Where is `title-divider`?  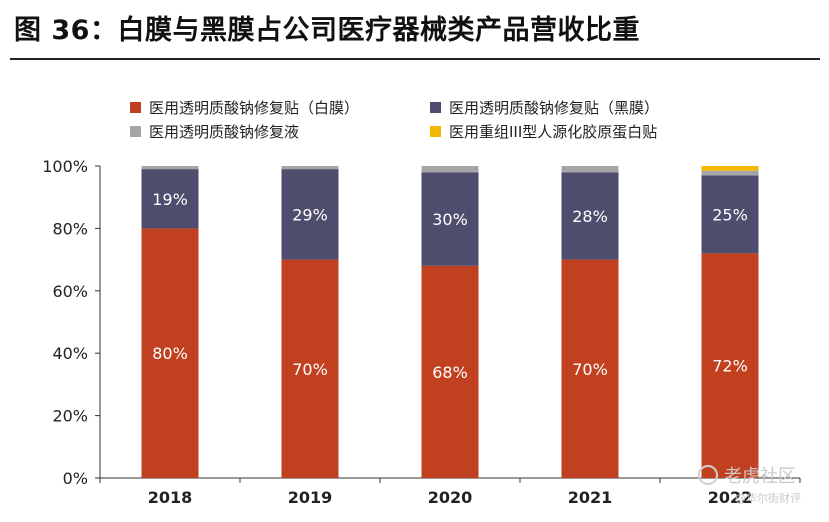 title-divider is located at coordinates (415, 59).